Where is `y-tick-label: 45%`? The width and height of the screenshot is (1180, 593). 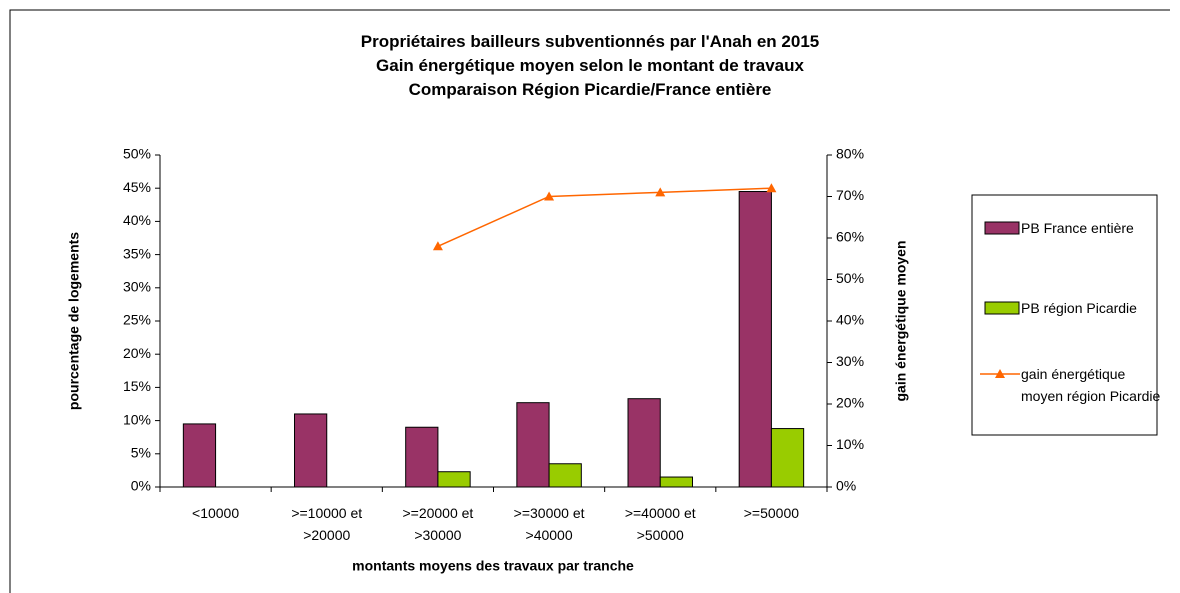 y-tick-label: 45% is located at coordinates (137, 187).